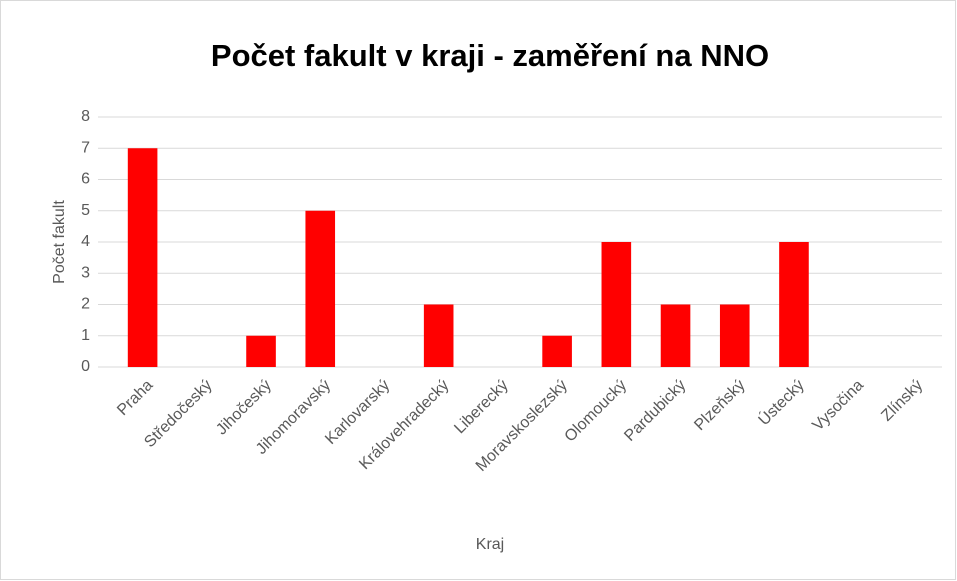 This screenshot has width=957, height=581. What do you see at coordinates (85, 147) in the screenshot?
I see `y-tick-label: 7` at bounding box center [85, 147].